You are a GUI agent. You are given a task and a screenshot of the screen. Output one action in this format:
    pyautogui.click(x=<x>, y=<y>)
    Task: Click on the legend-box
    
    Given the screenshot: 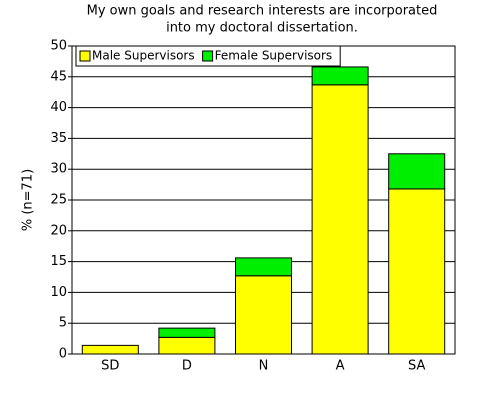 What is the action you would take?
    pyautogui.click(x=208, y=56)
    